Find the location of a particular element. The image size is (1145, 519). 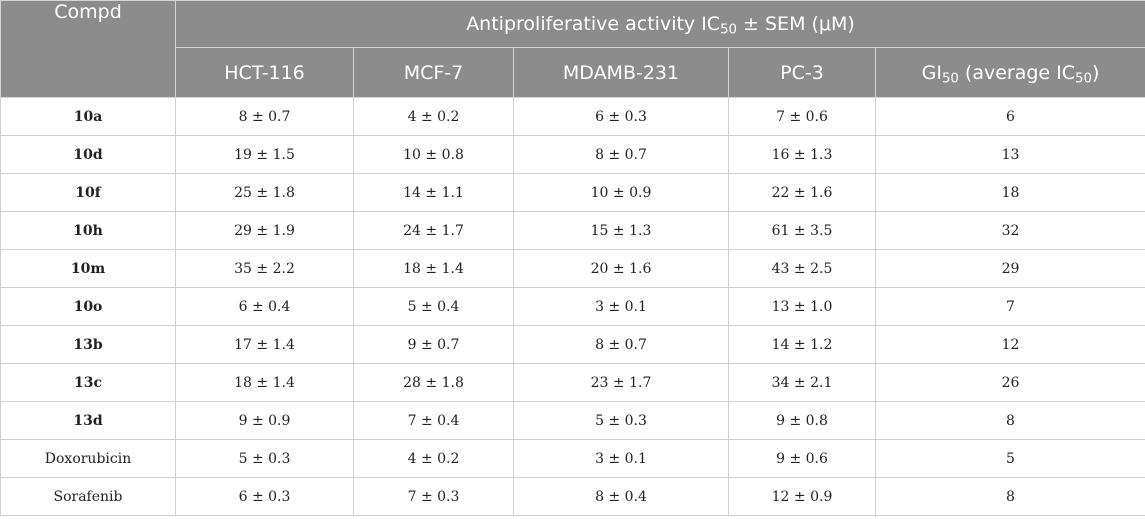

mcf7-cell: 7 ± 0.4 is located at coordinates (433, 420).